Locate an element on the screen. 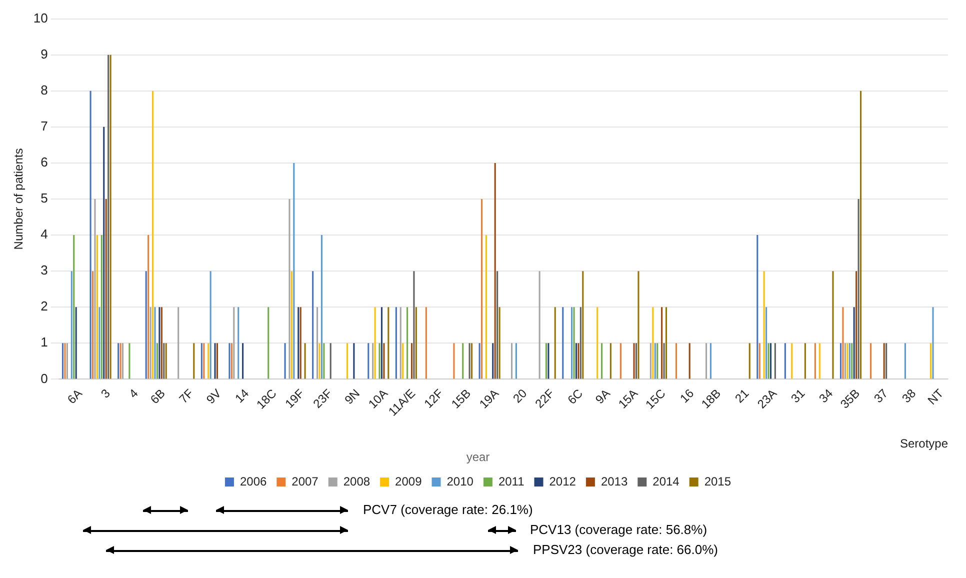 This screenshot has height=578, width=966. x-tick-label: 19A is located at coordinates (489, 399).